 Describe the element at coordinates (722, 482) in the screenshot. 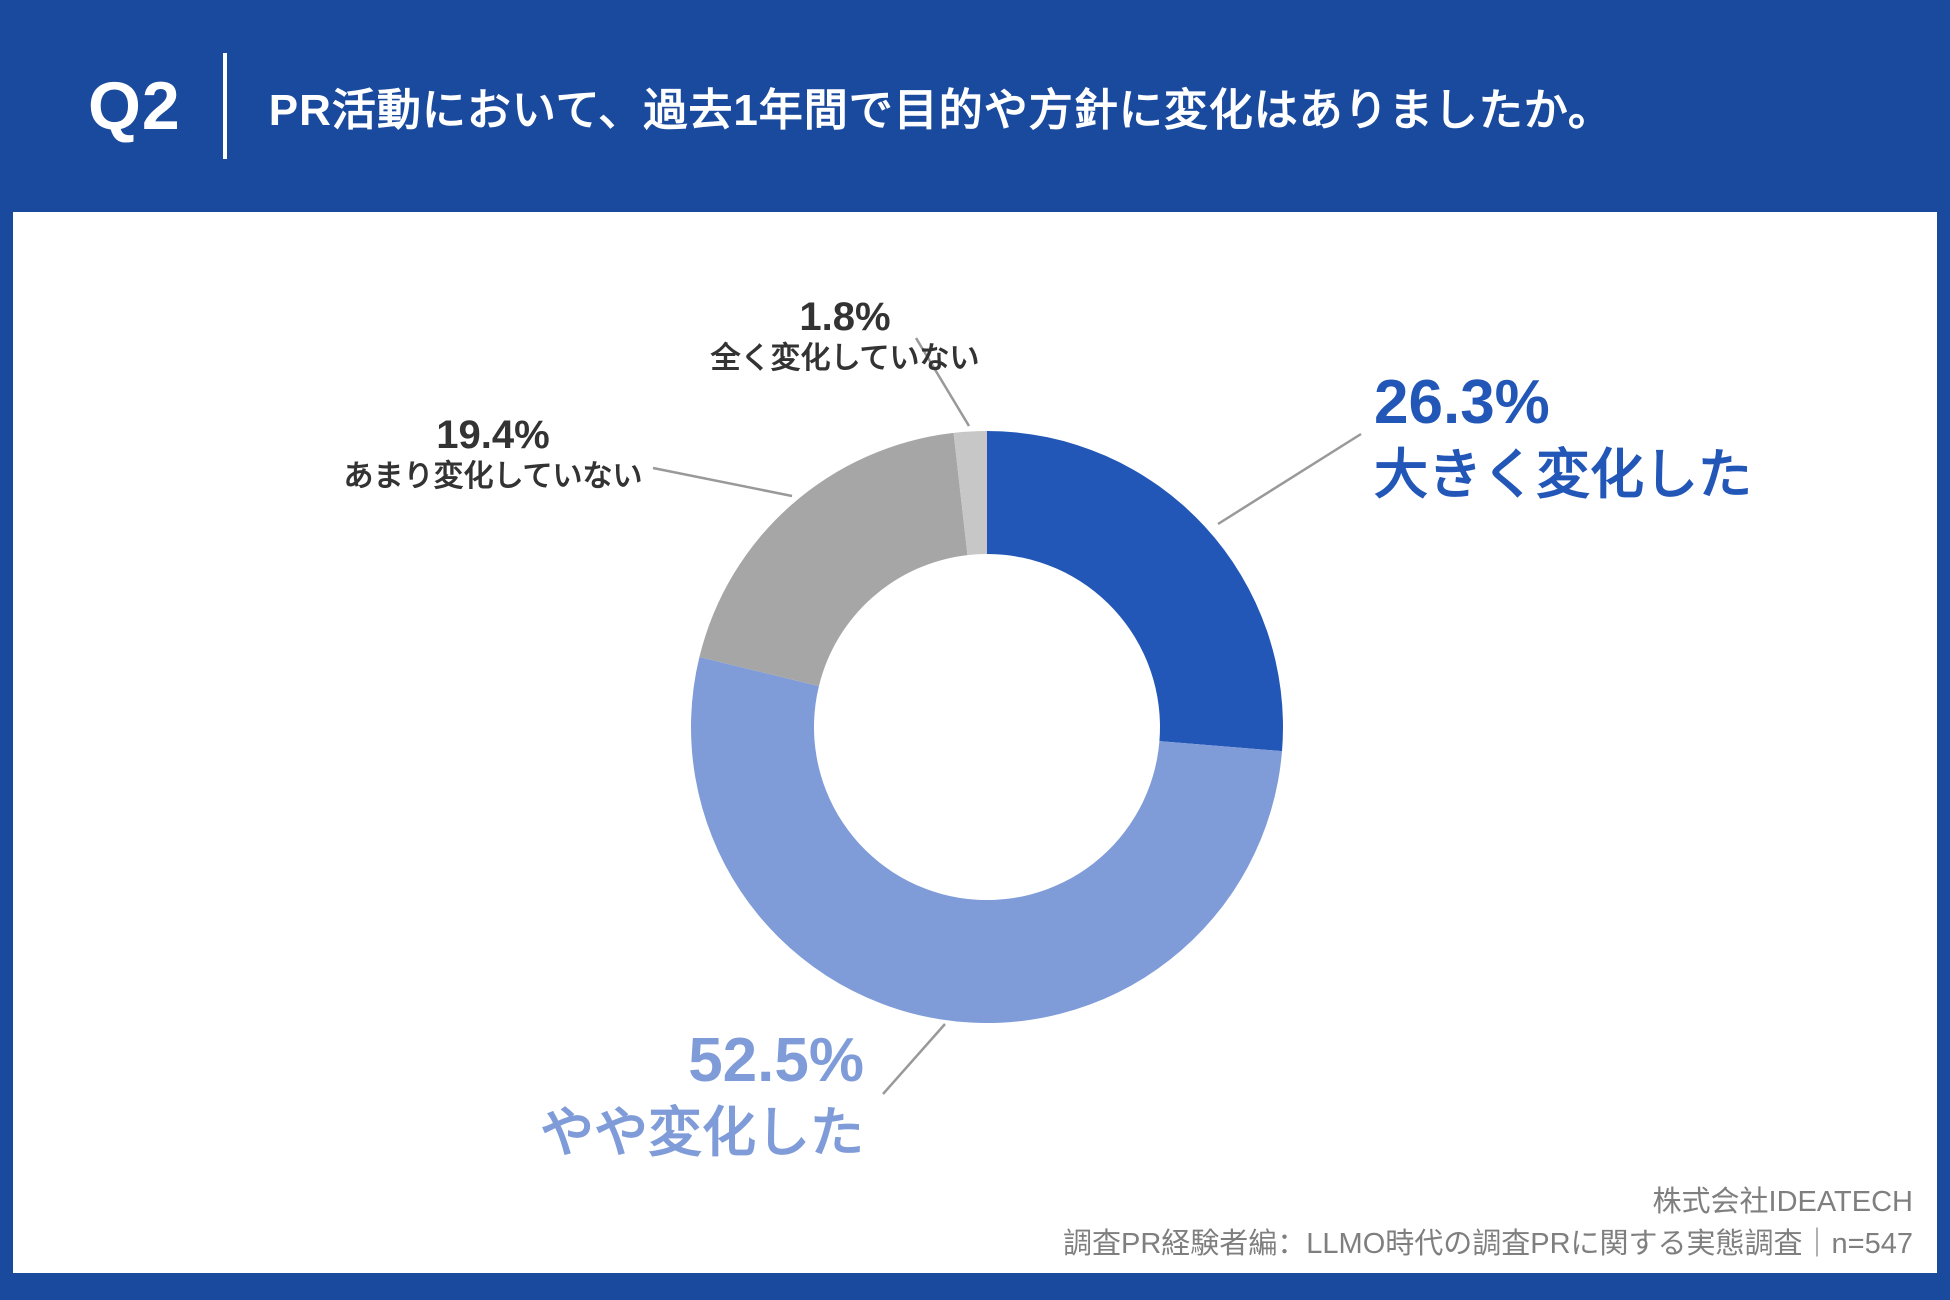

I see `leader-line-little-change` at that location.